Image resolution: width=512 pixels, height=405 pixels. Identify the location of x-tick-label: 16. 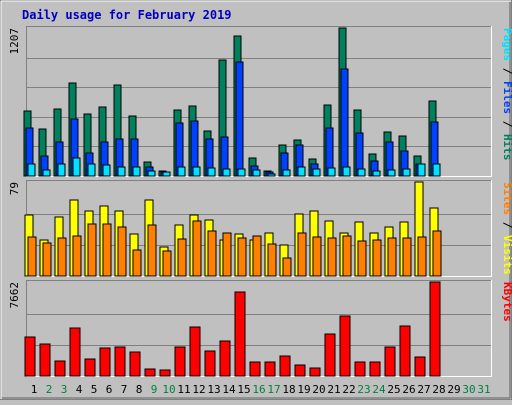
(258, 389).